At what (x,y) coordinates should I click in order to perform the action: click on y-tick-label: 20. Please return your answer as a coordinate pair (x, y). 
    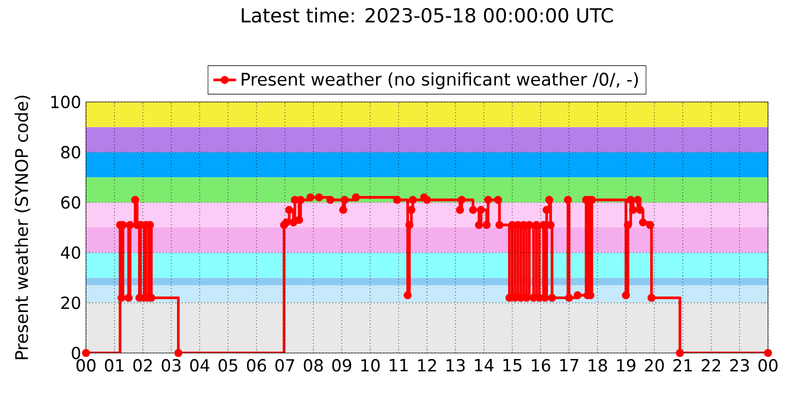
    Looking at the image, I should click on (70, 303).